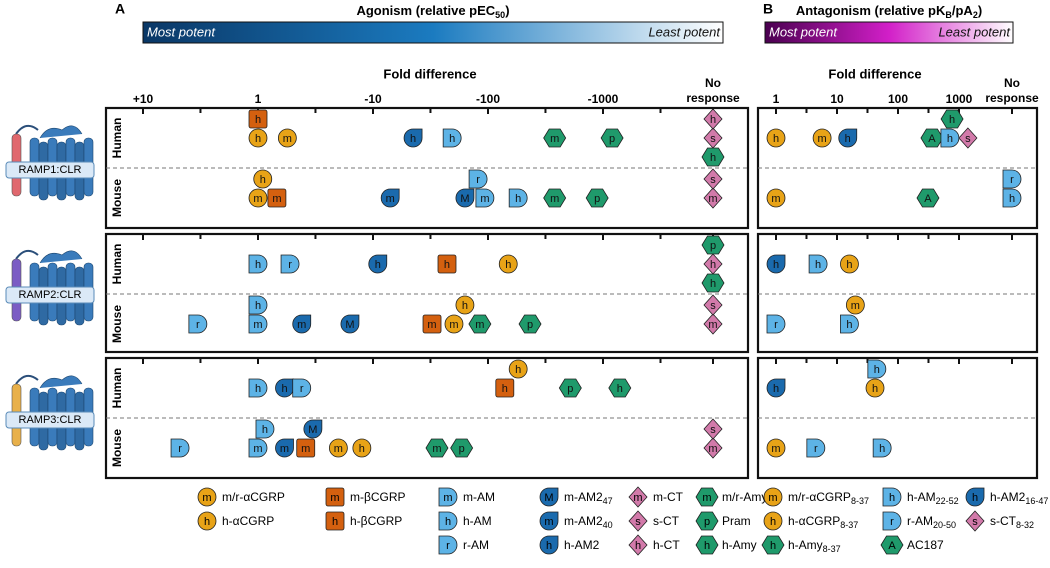  What do you see at coordinates (248, 521) in the screenshot?
I see `legend-label: h-αCGRP` at bounding box center [248, 521].